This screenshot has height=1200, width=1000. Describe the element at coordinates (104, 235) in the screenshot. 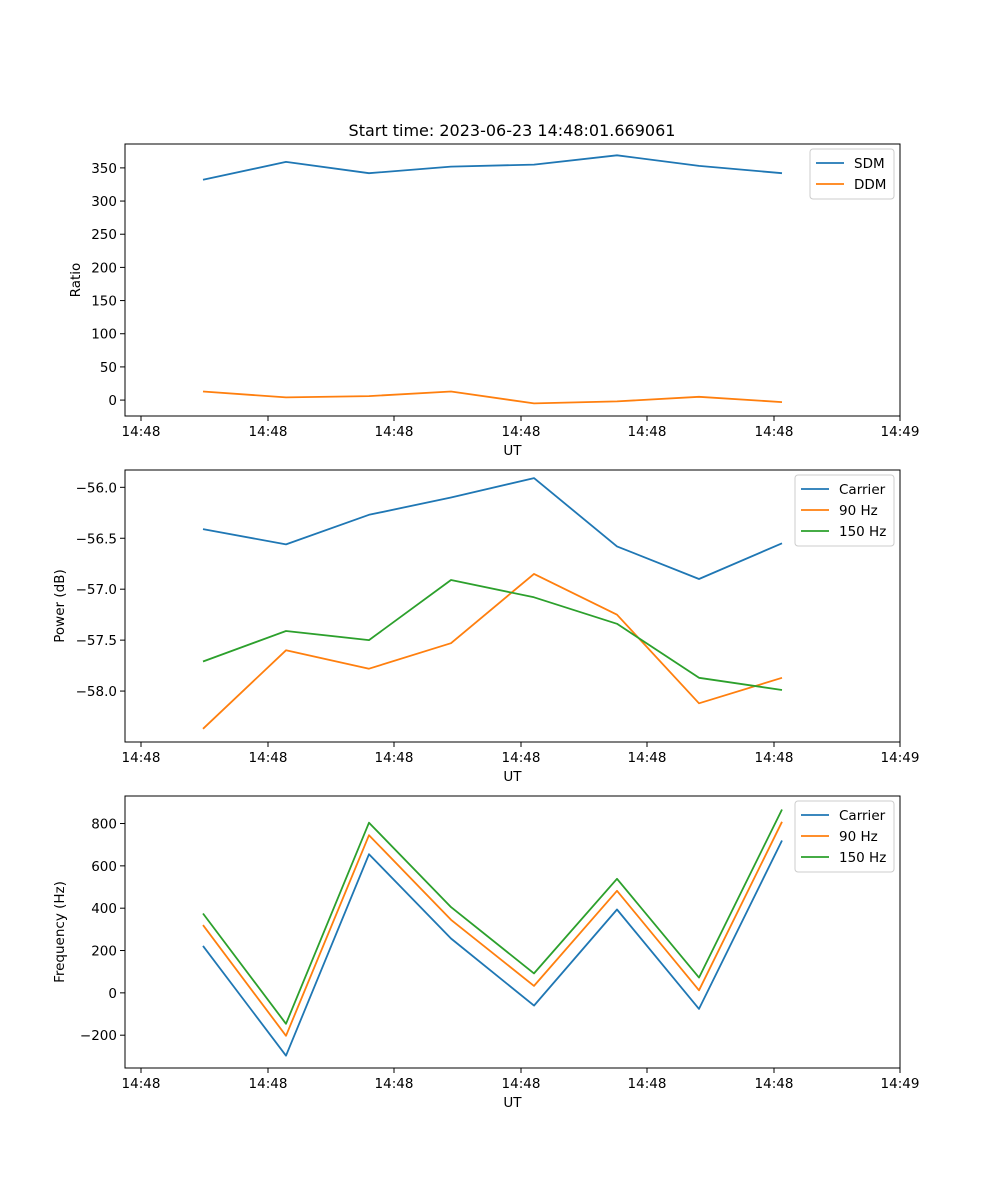

I see `ratio-y-tick-label: 250` at that location.